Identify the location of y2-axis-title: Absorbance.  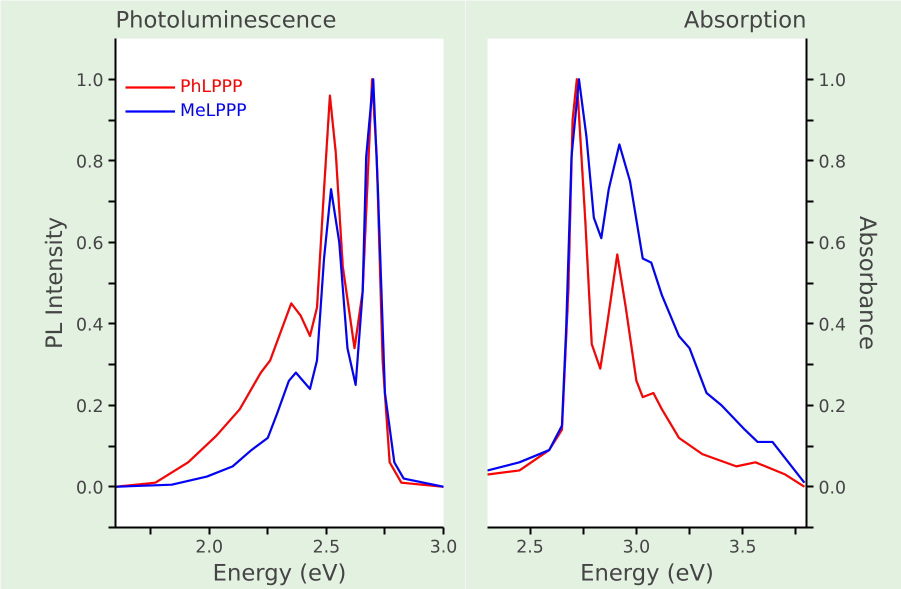
(867, 283).